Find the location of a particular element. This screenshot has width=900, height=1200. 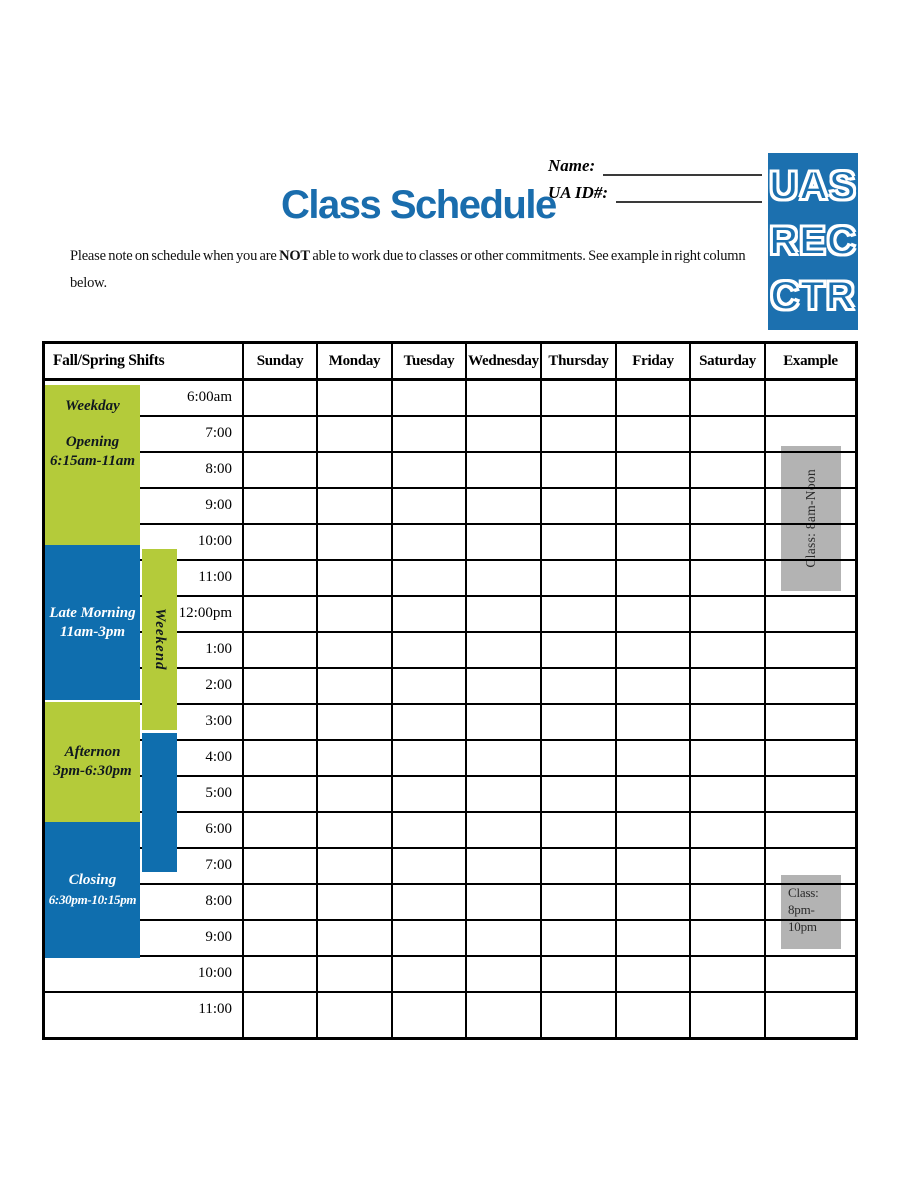

name-input-line is located at coordinates (682, 168).